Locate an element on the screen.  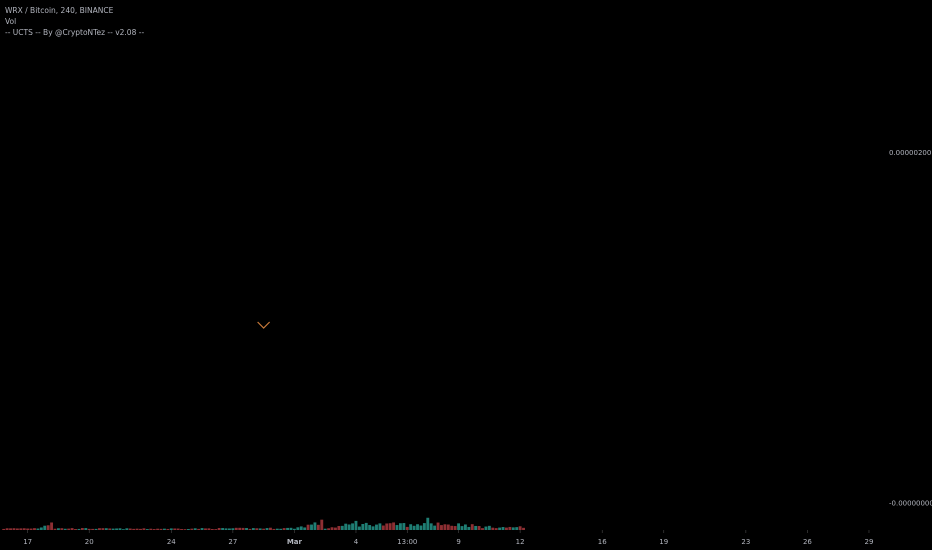
time-tick-label: 26 is located at coordinates (807, 542).